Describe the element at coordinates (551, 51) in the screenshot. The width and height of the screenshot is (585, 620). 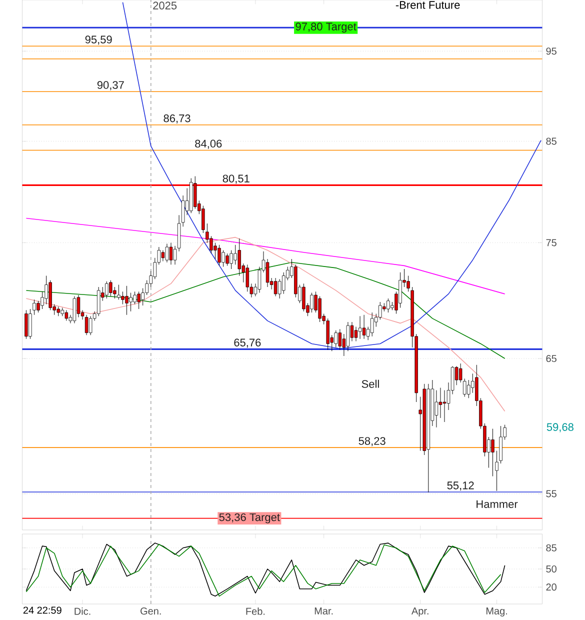
I see `y-tick-label: 95` at that location.